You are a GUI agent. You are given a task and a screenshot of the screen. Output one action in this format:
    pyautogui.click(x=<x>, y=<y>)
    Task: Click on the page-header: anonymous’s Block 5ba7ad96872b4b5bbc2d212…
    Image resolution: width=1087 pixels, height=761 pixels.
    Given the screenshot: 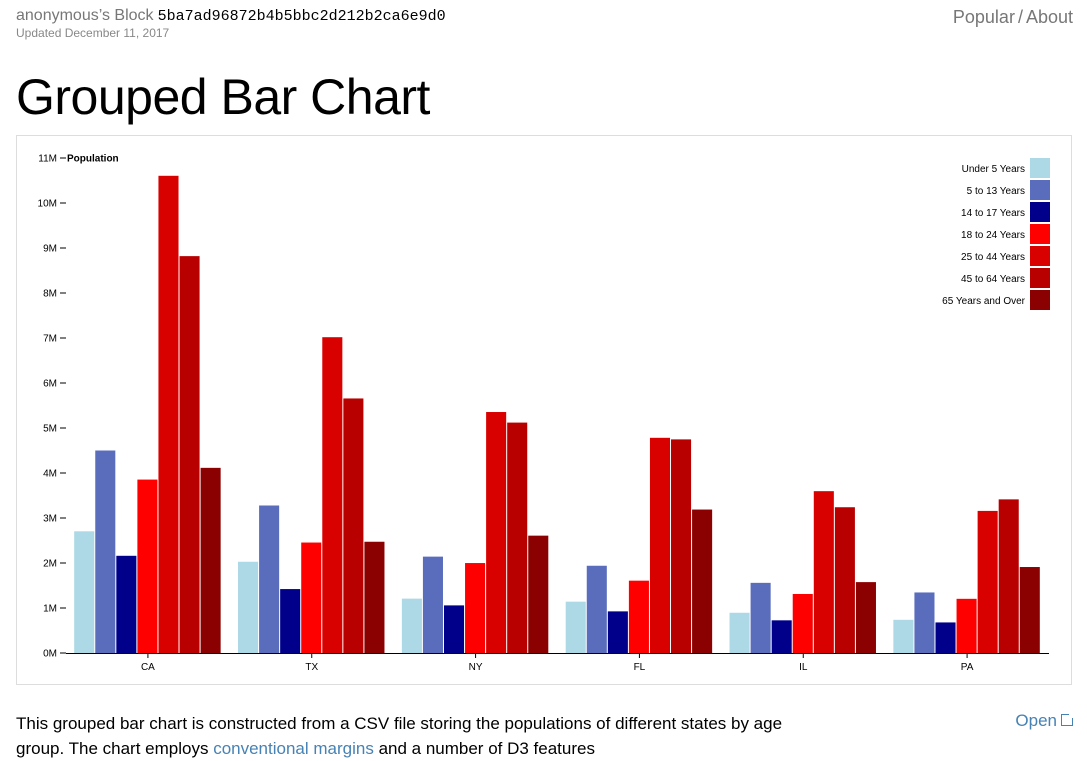 What is the action you would take?
    pyautogui.click(x=544, y=27)
    